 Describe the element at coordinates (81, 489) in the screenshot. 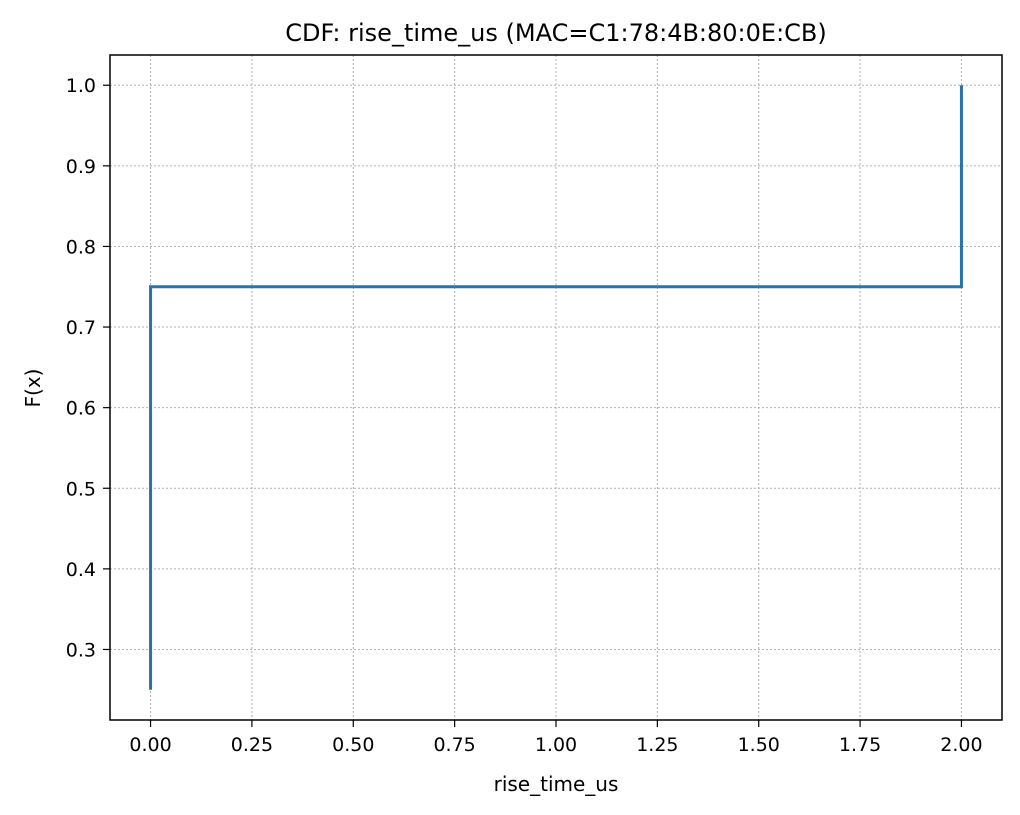

I see `y-tick-label: 0.5` at that location.